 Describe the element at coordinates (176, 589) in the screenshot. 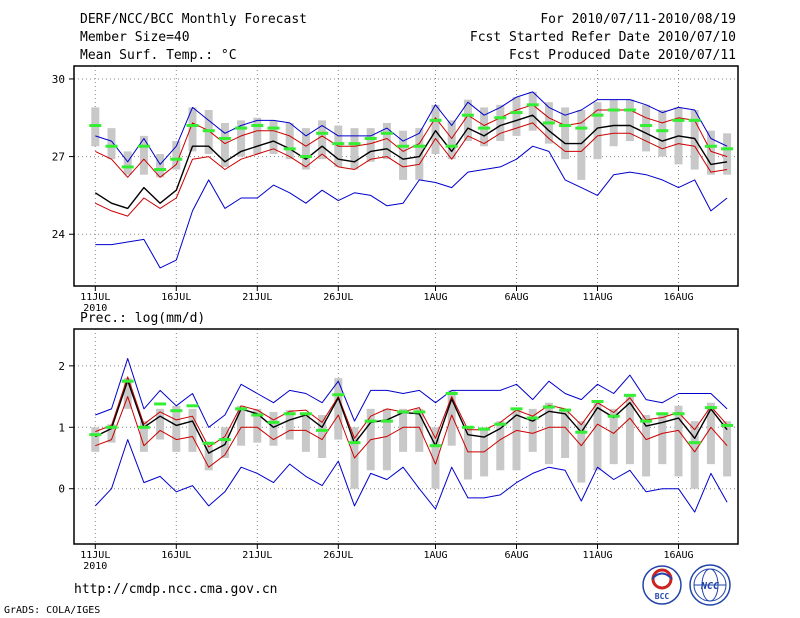

I see `source-url-link: http://cmdp.ncc.cma.gov.cn` at that location.